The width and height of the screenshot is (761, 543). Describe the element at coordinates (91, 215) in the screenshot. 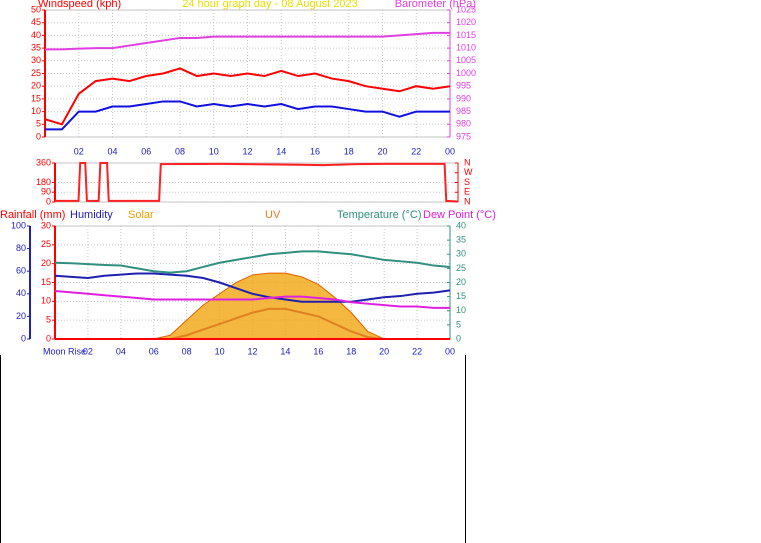

I see `legend-label: Humidity` at that location.